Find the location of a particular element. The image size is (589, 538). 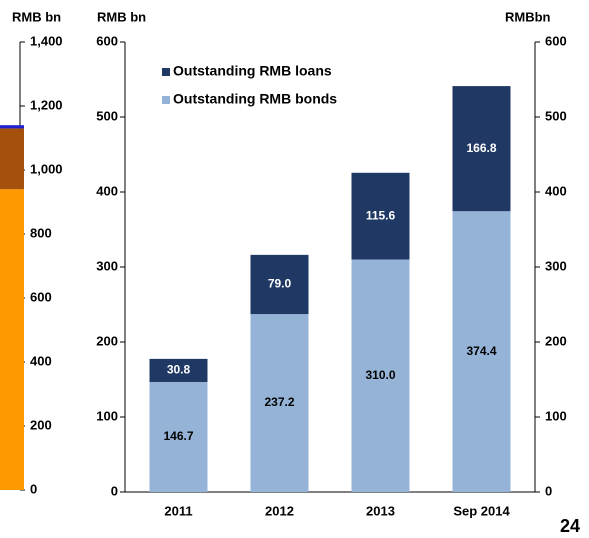

x-tick-label: 2012 is located at coordinates (279, 510).